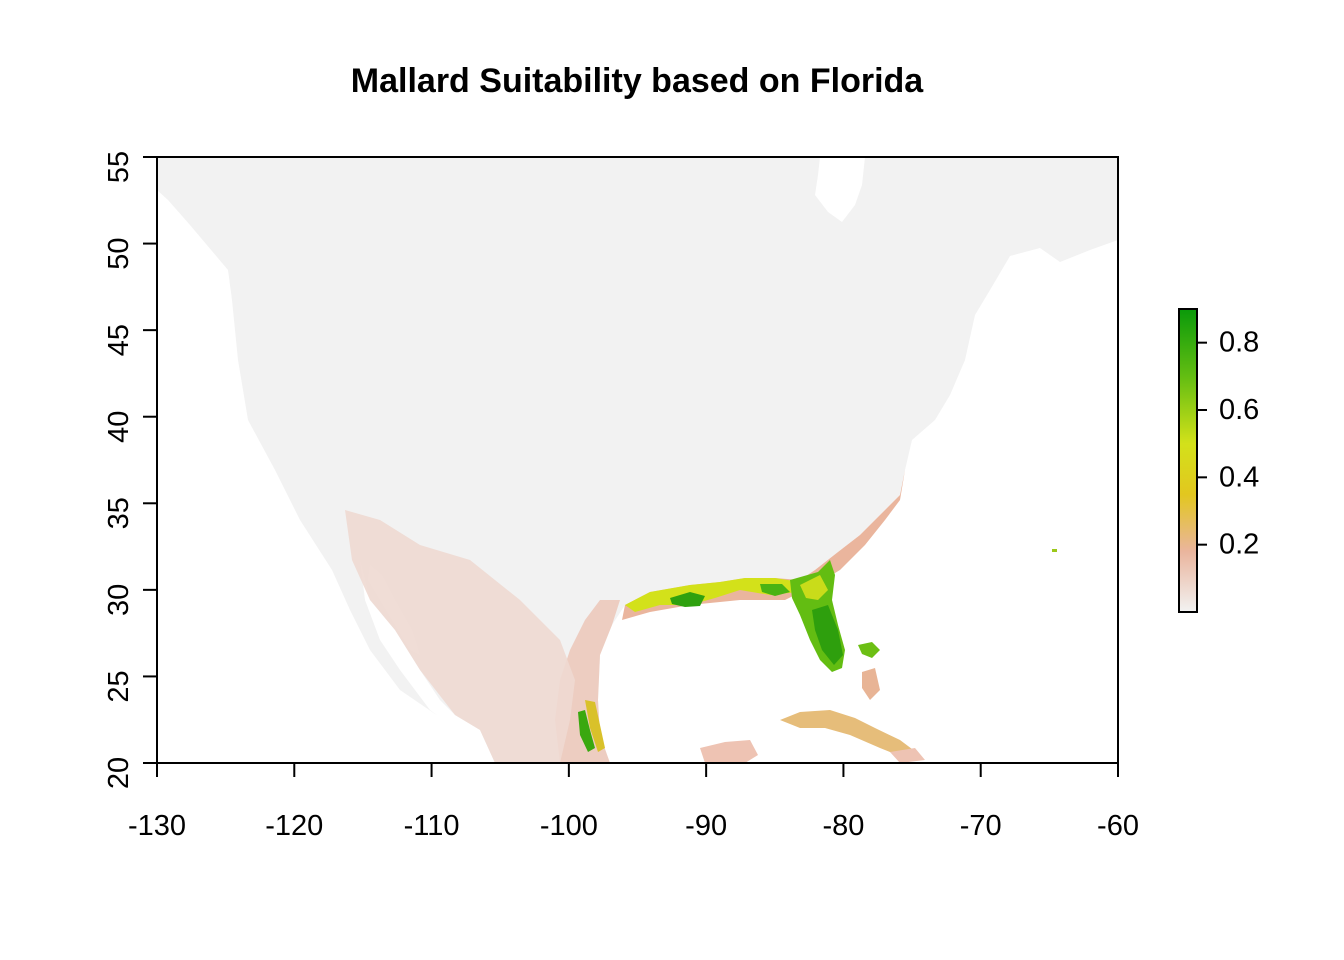 This screenshot has width=1344, height=960. I want to click on x-axis: -130 -120 -110 -100 -90 -80 -70 -60, so click(633, 802).